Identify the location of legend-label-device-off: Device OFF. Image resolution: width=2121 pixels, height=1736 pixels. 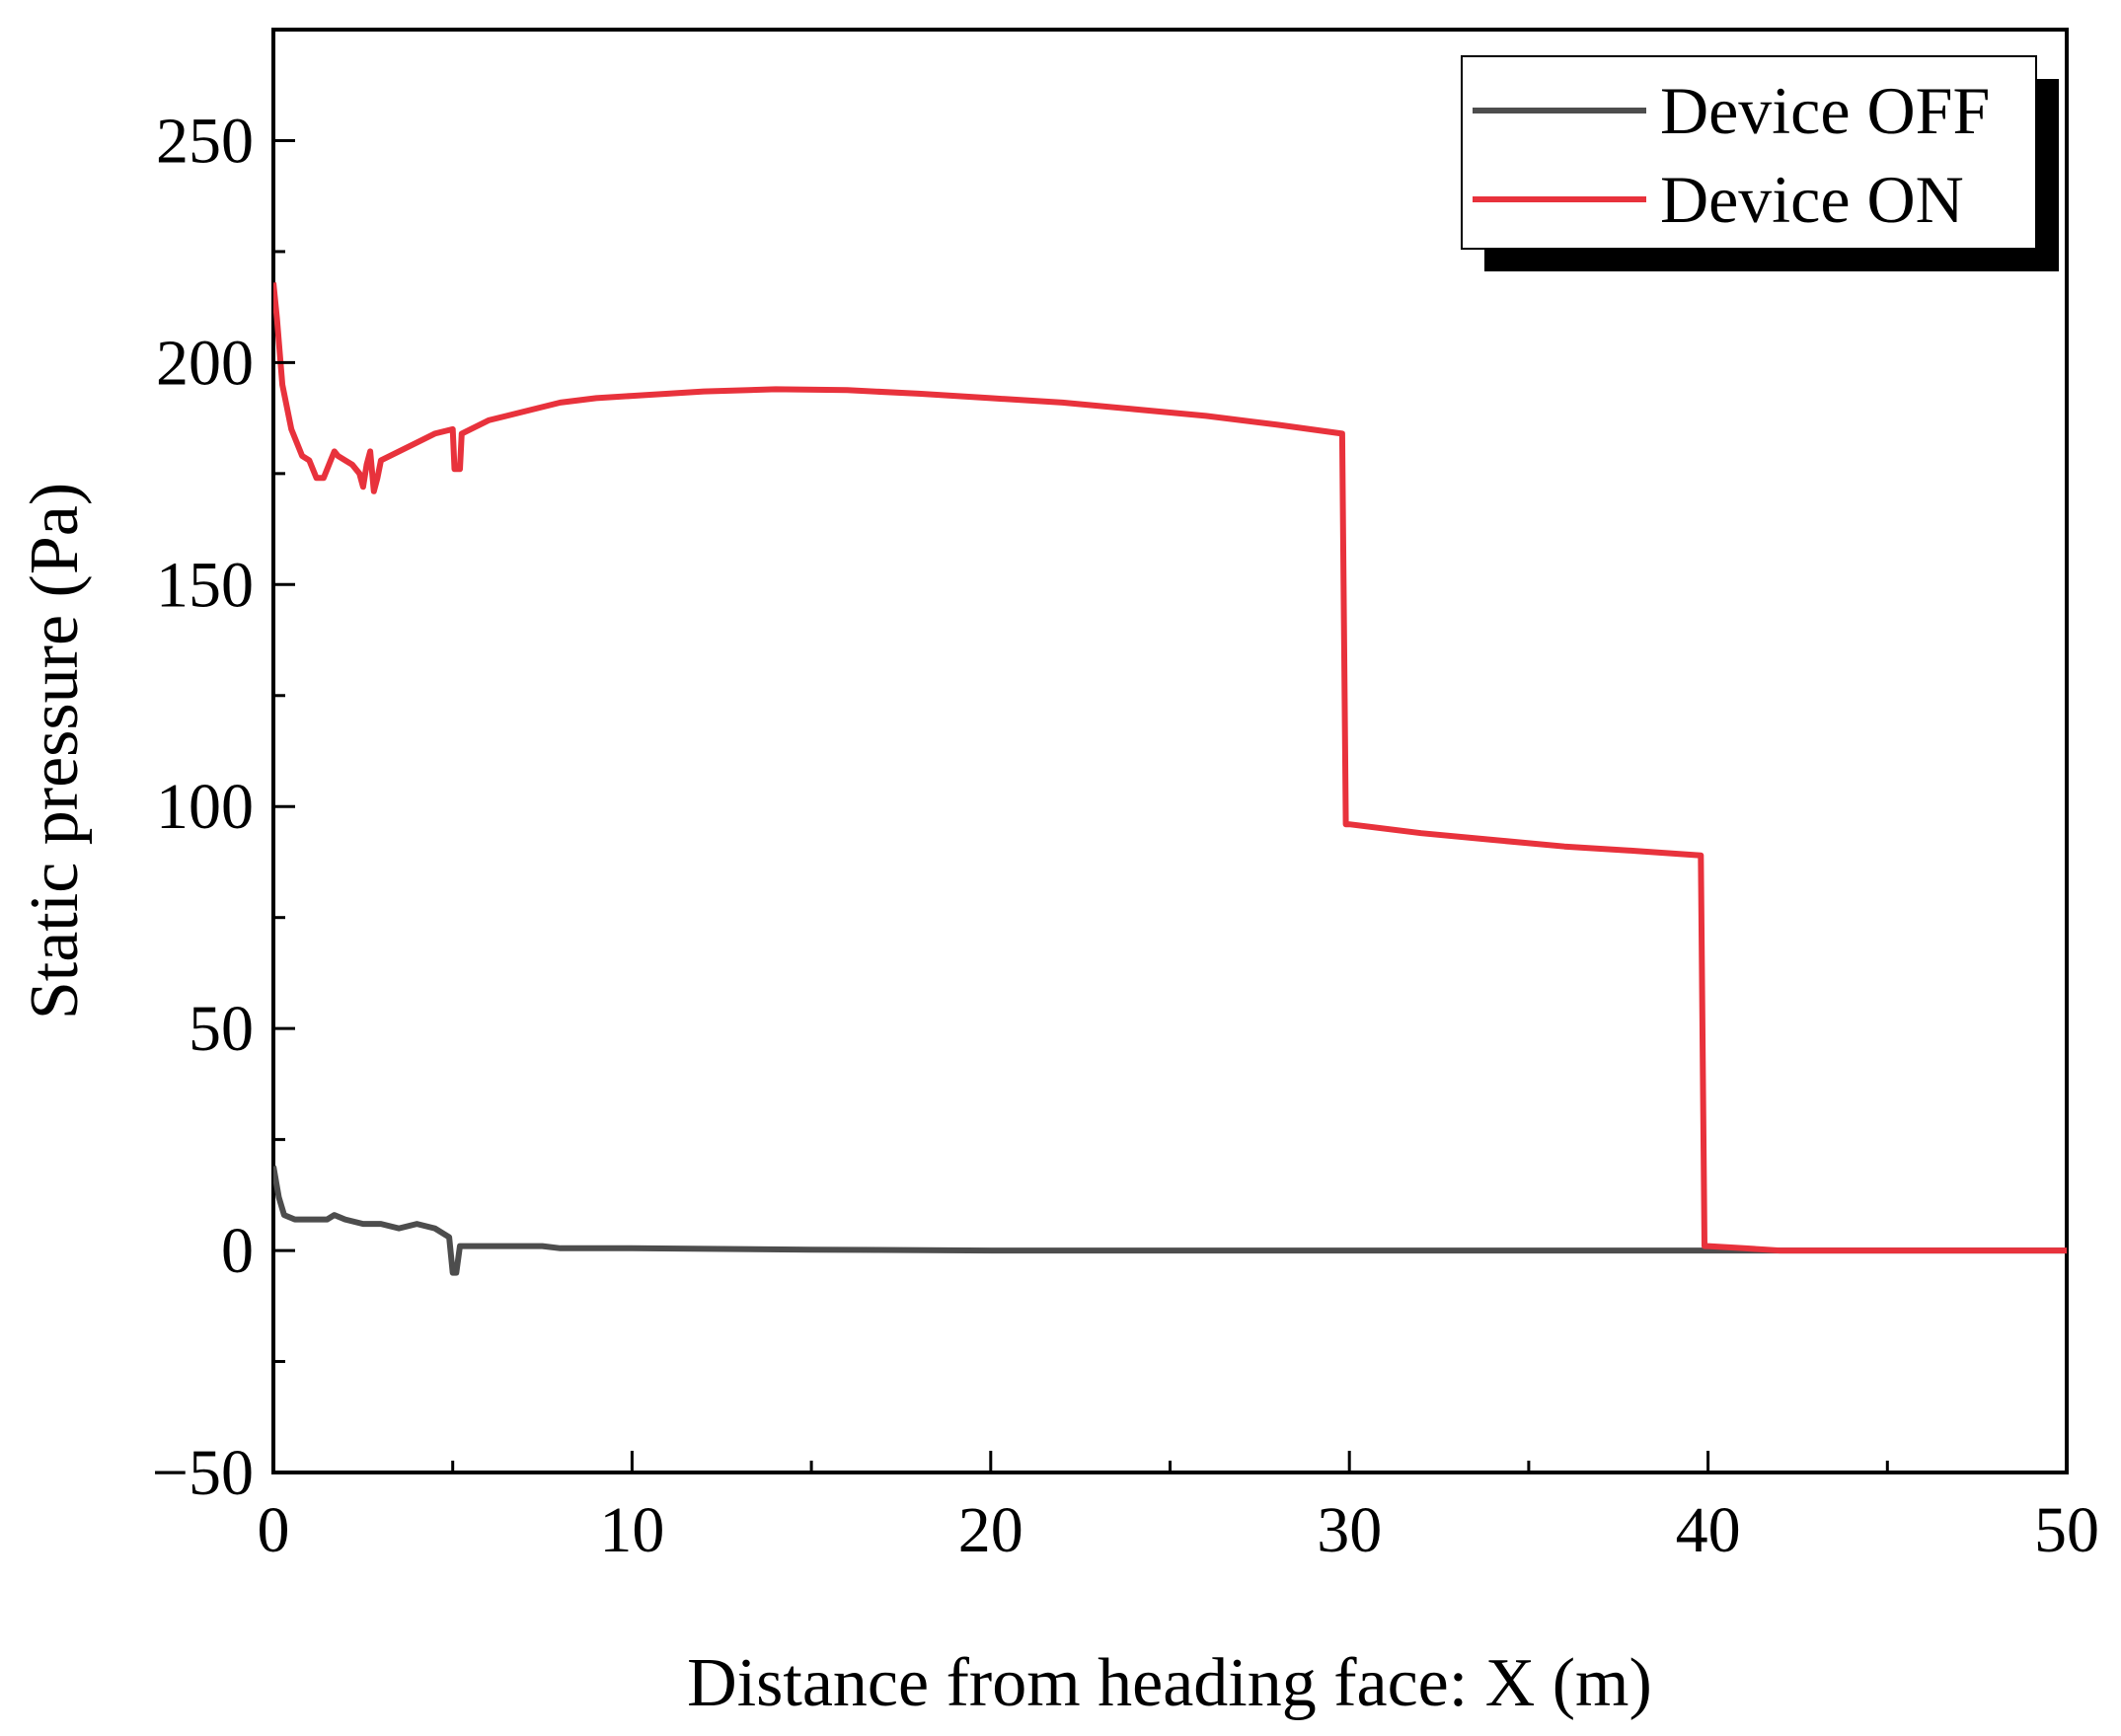
(1825, 110).